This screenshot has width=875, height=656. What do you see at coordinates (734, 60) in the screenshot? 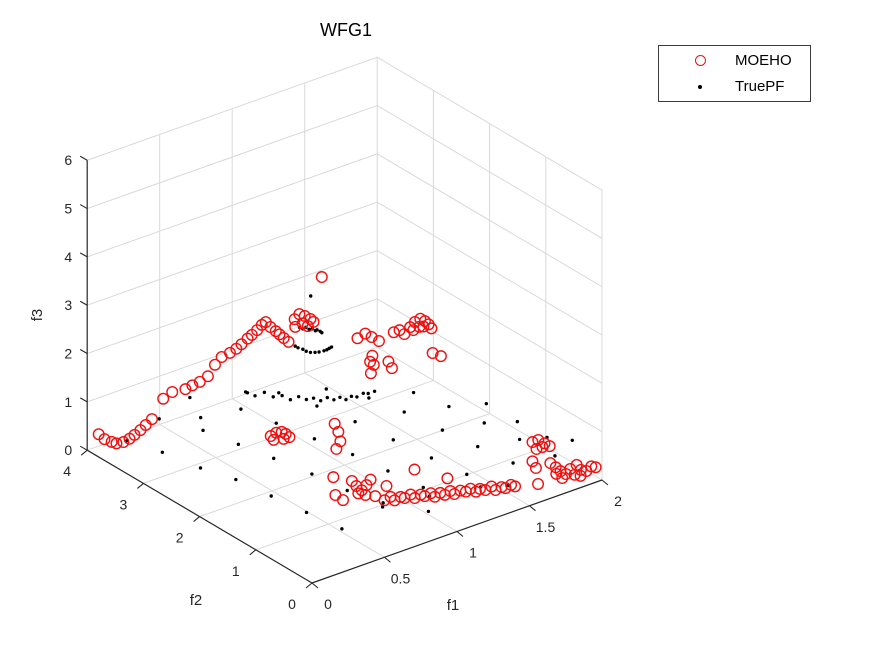
I see `legend-item-moeho: MOEHO` at bounding box center [734, 60].